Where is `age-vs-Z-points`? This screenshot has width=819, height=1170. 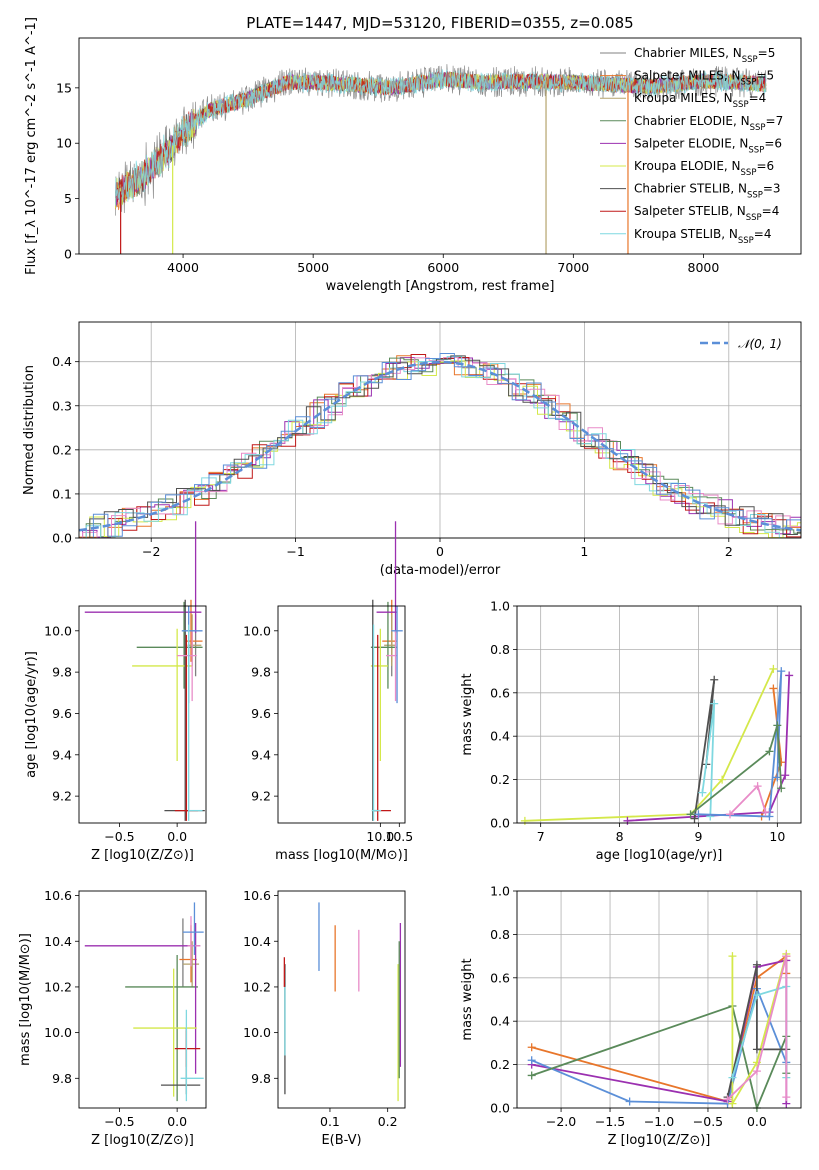 age-vs-Z-points is located at coordinates (144, 671).